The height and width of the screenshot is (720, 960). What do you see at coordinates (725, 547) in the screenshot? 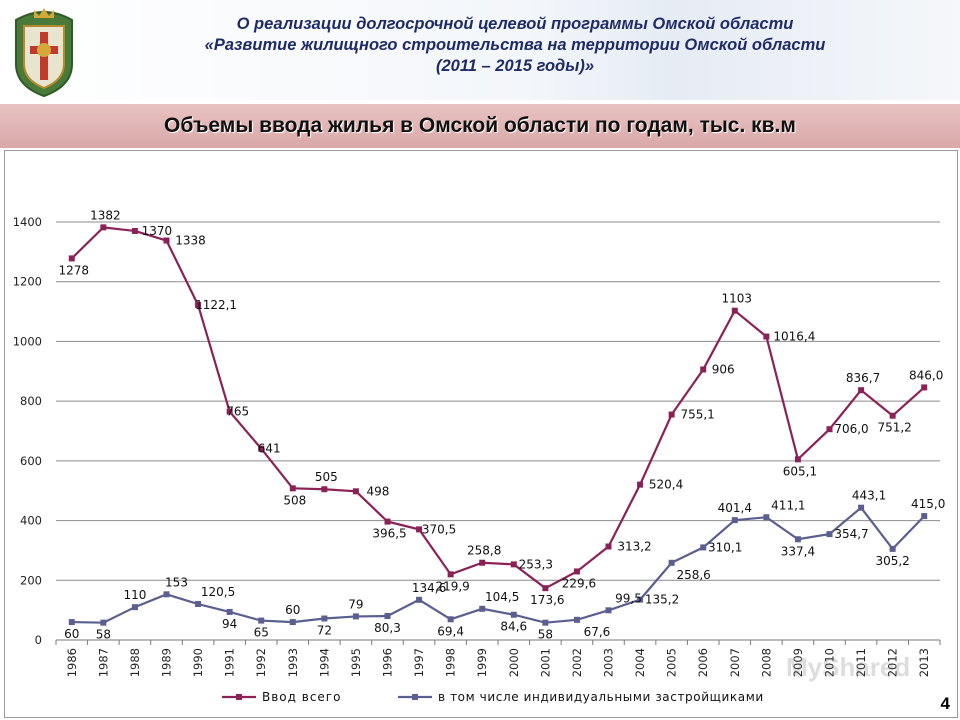
I see `data-label: 310,1` at bounding box center [725, 547].